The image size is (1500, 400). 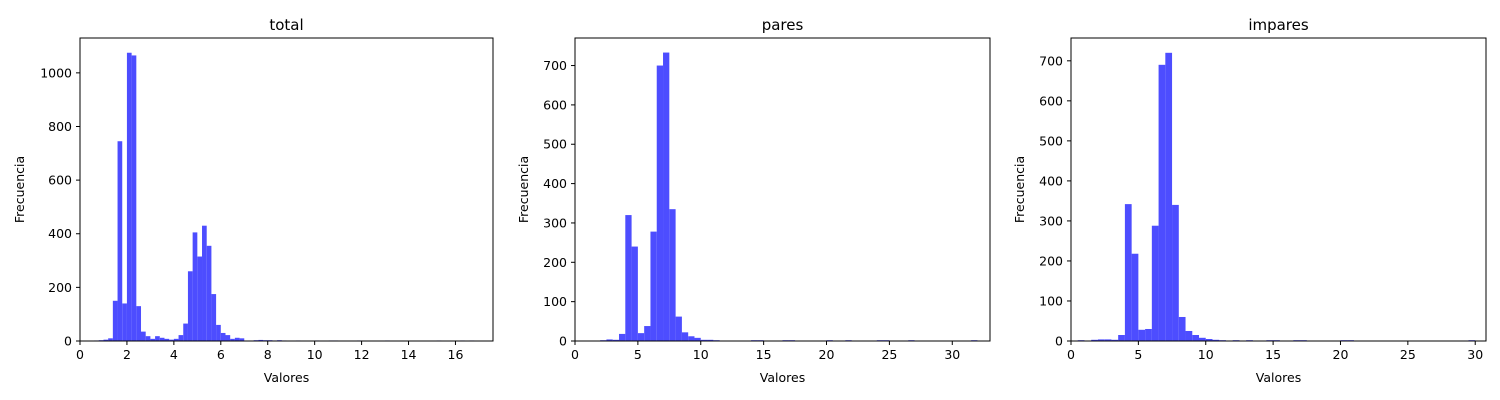 I want to click on impares-y-tick-label: 400, so click(x=1051, y=180).